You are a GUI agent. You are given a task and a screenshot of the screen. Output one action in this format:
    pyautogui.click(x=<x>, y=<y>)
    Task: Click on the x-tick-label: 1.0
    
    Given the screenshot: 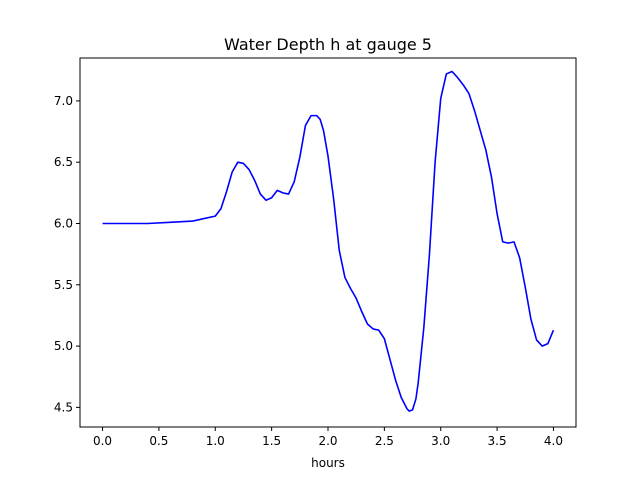 What is the action you would take?
    pyautogui.click(x=215, y=441)
    